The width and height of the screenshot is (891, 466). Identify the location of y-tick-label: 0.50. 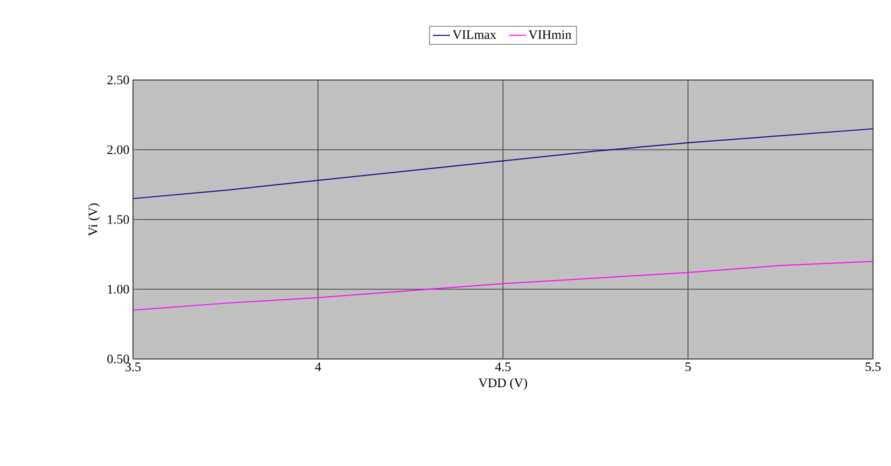
(118, 359).